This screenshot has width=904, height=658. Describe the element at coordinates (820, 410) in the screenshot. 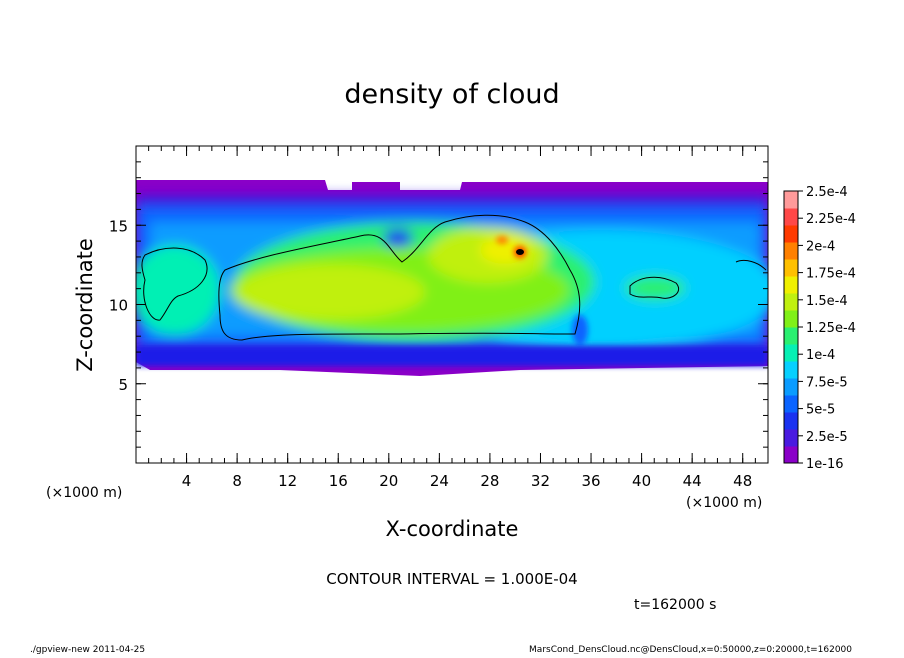

I see `colorbar-label: 5e-5` at that location.